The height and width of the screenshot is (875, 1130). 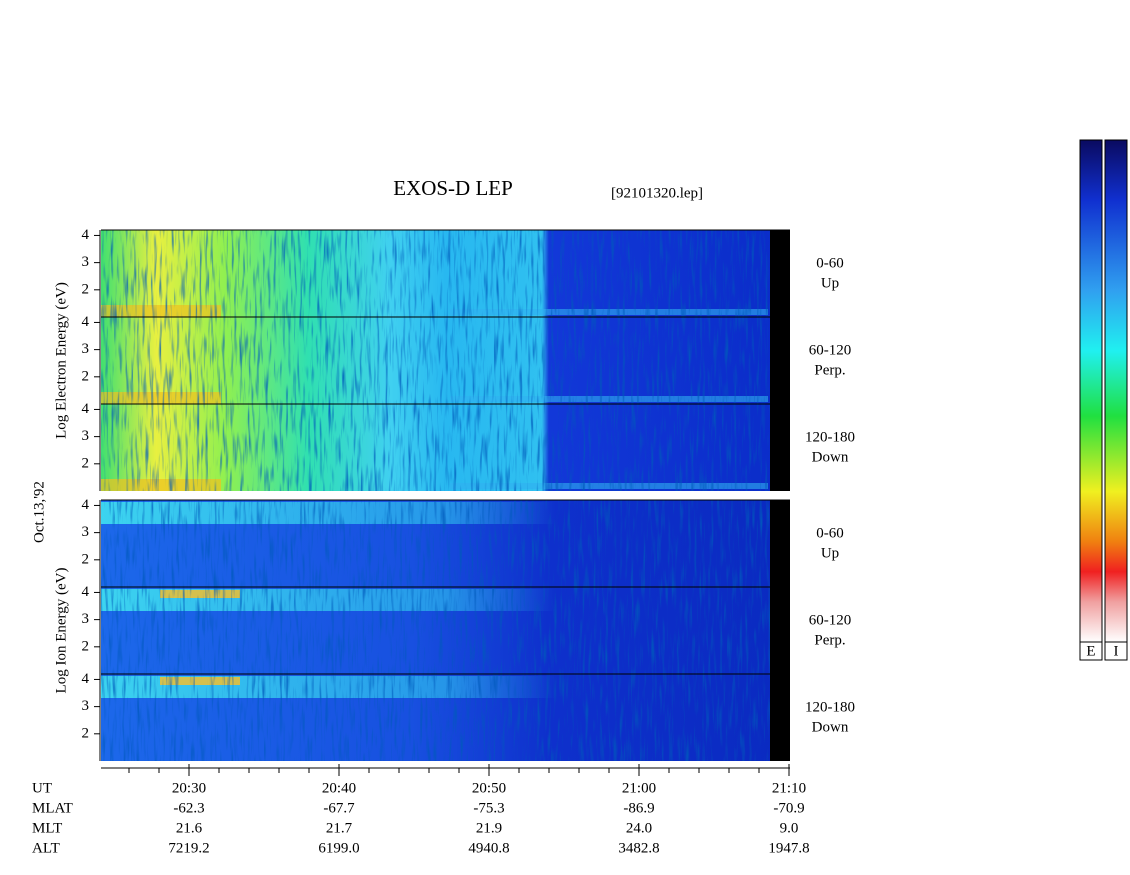 I want to click on date: Oct.13,'92, so click(x=39, y=512).